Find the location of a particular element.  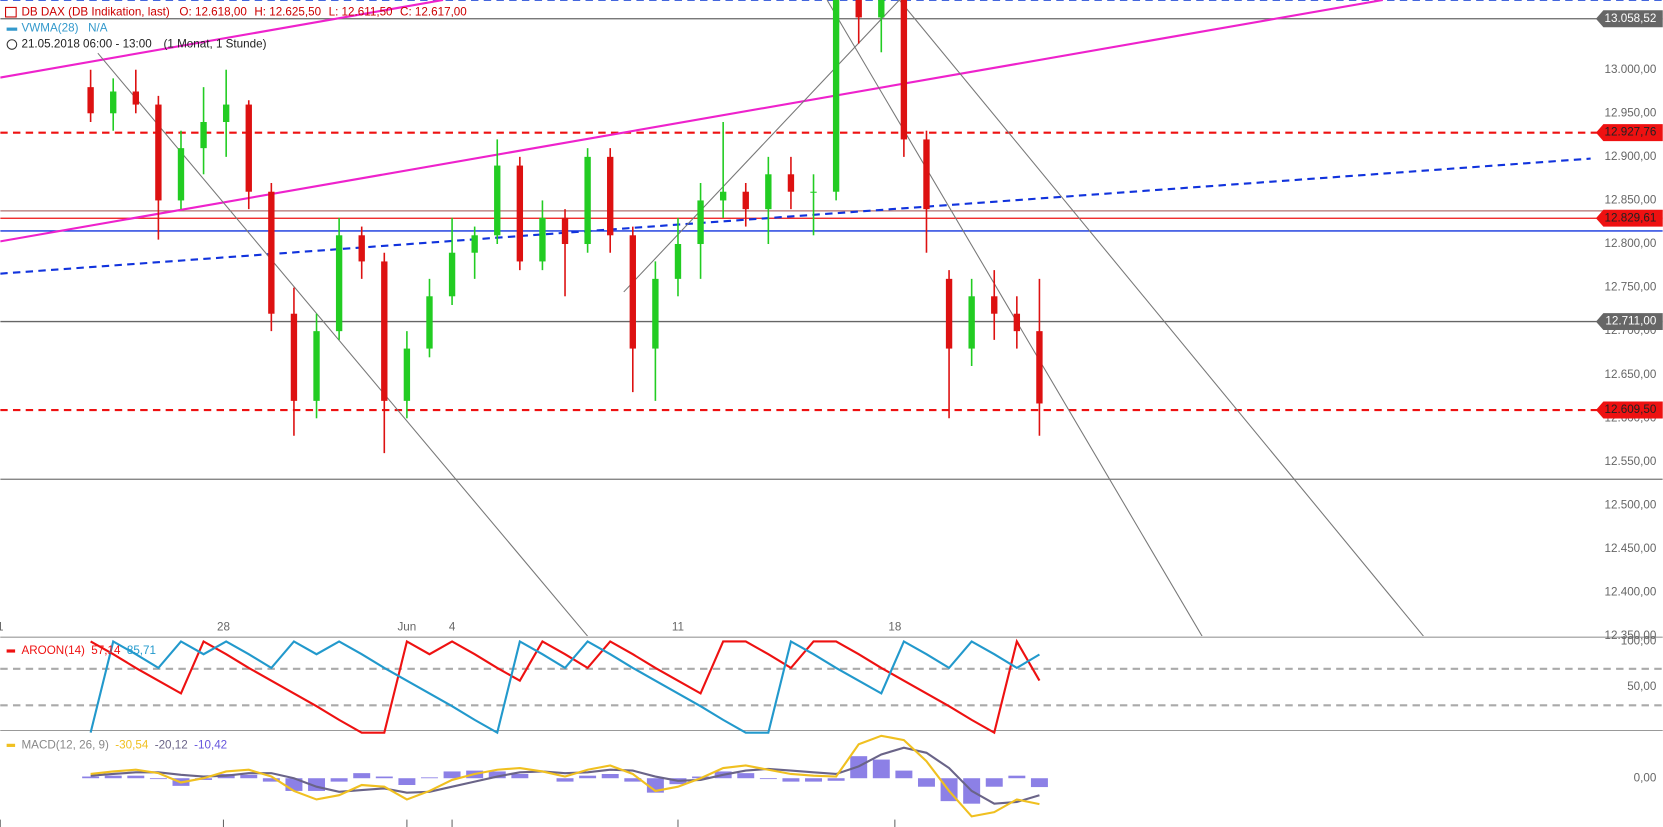

legend-readout: 85,71 is located at coordinates (141, 650).